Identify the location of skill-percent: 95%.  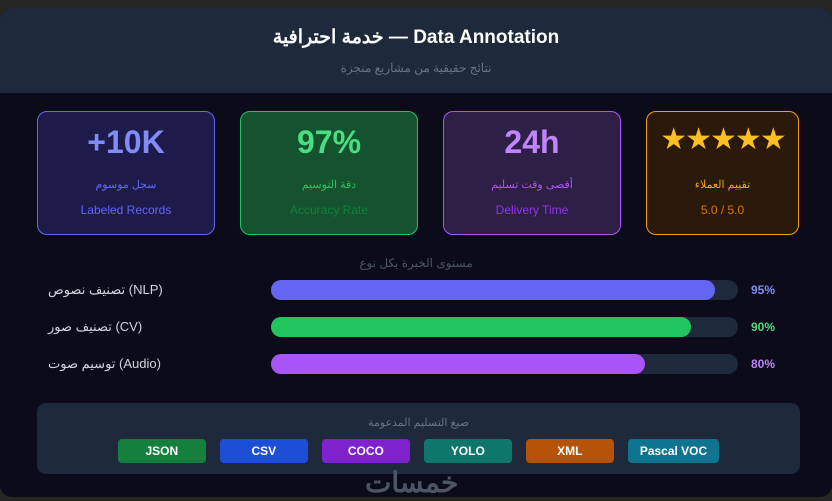
(763, 290).